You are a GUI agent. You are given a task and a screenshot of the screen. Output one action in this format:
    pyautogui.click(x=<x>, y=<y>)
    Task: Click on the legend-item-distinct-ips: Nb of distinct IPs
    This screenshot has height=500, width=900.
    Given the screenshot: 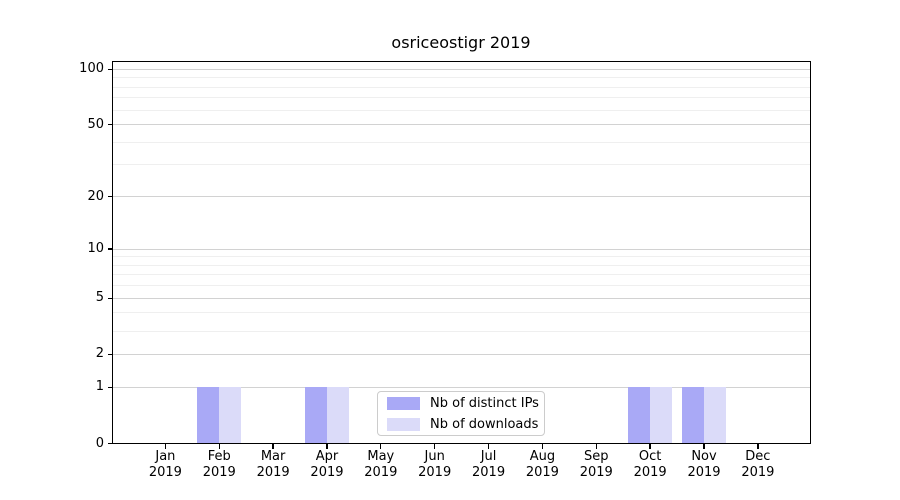 What is the action you would take?
    pyautogui.click(x=463, y=403)
    